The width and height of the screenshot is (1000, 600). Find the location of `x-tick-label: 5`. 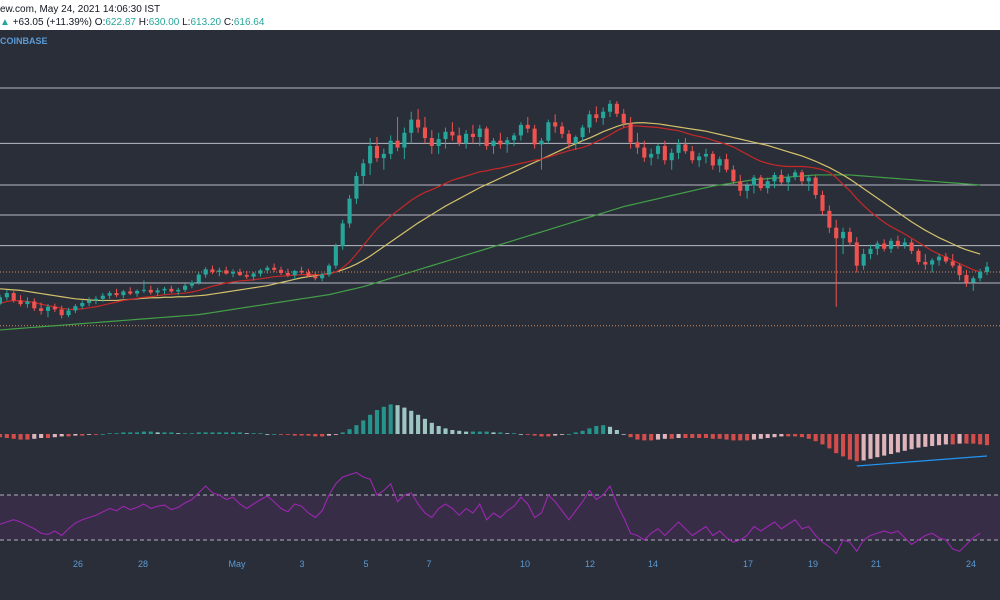

x-tick-label: 5 is located at coordinates (365, 564).